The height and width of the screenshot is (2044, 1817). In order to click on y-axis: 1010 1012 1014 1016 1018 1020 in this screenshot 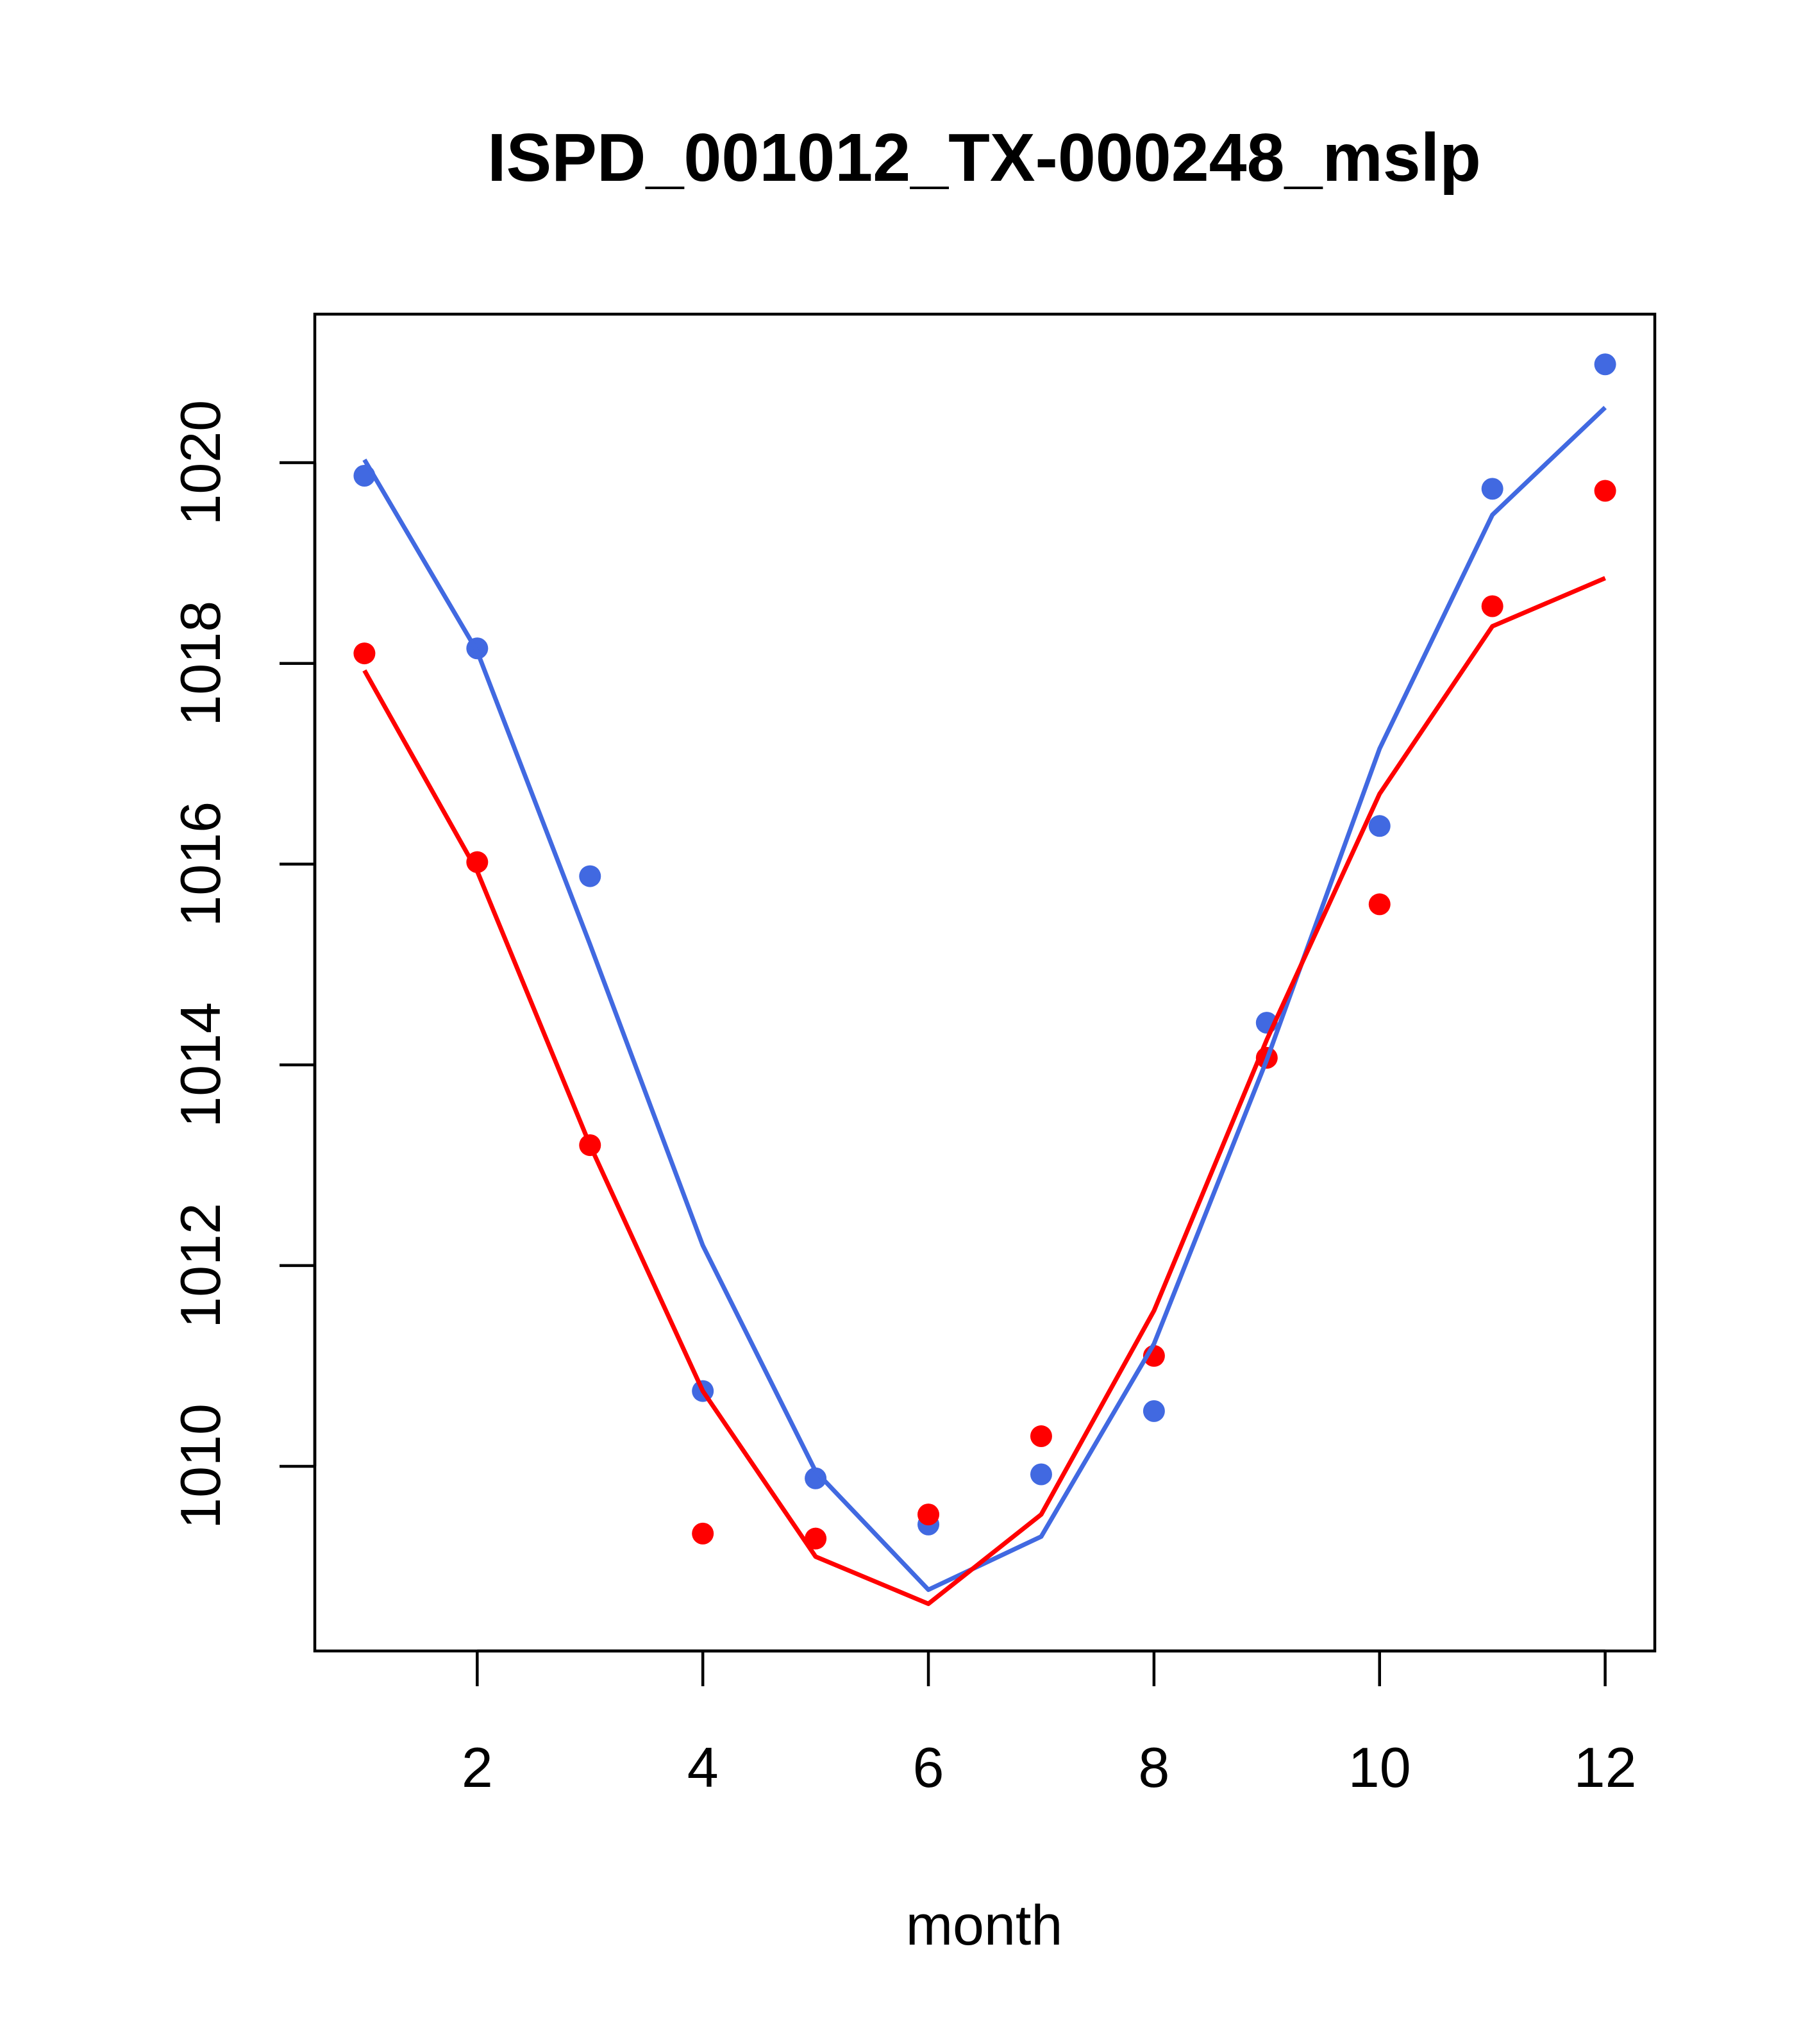, I will do `click(243, 965)`.